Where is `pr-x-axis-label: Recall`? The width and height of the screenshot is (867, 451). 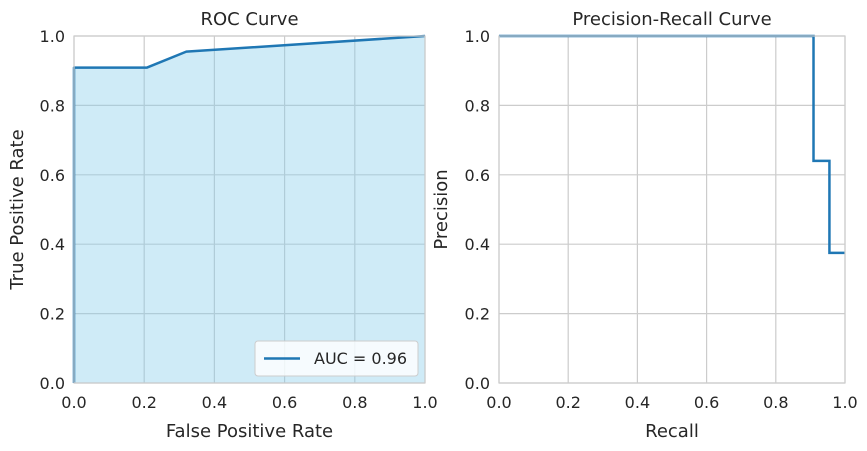 pr-x-axis-label: Recall is located at coordinates (672, 431).